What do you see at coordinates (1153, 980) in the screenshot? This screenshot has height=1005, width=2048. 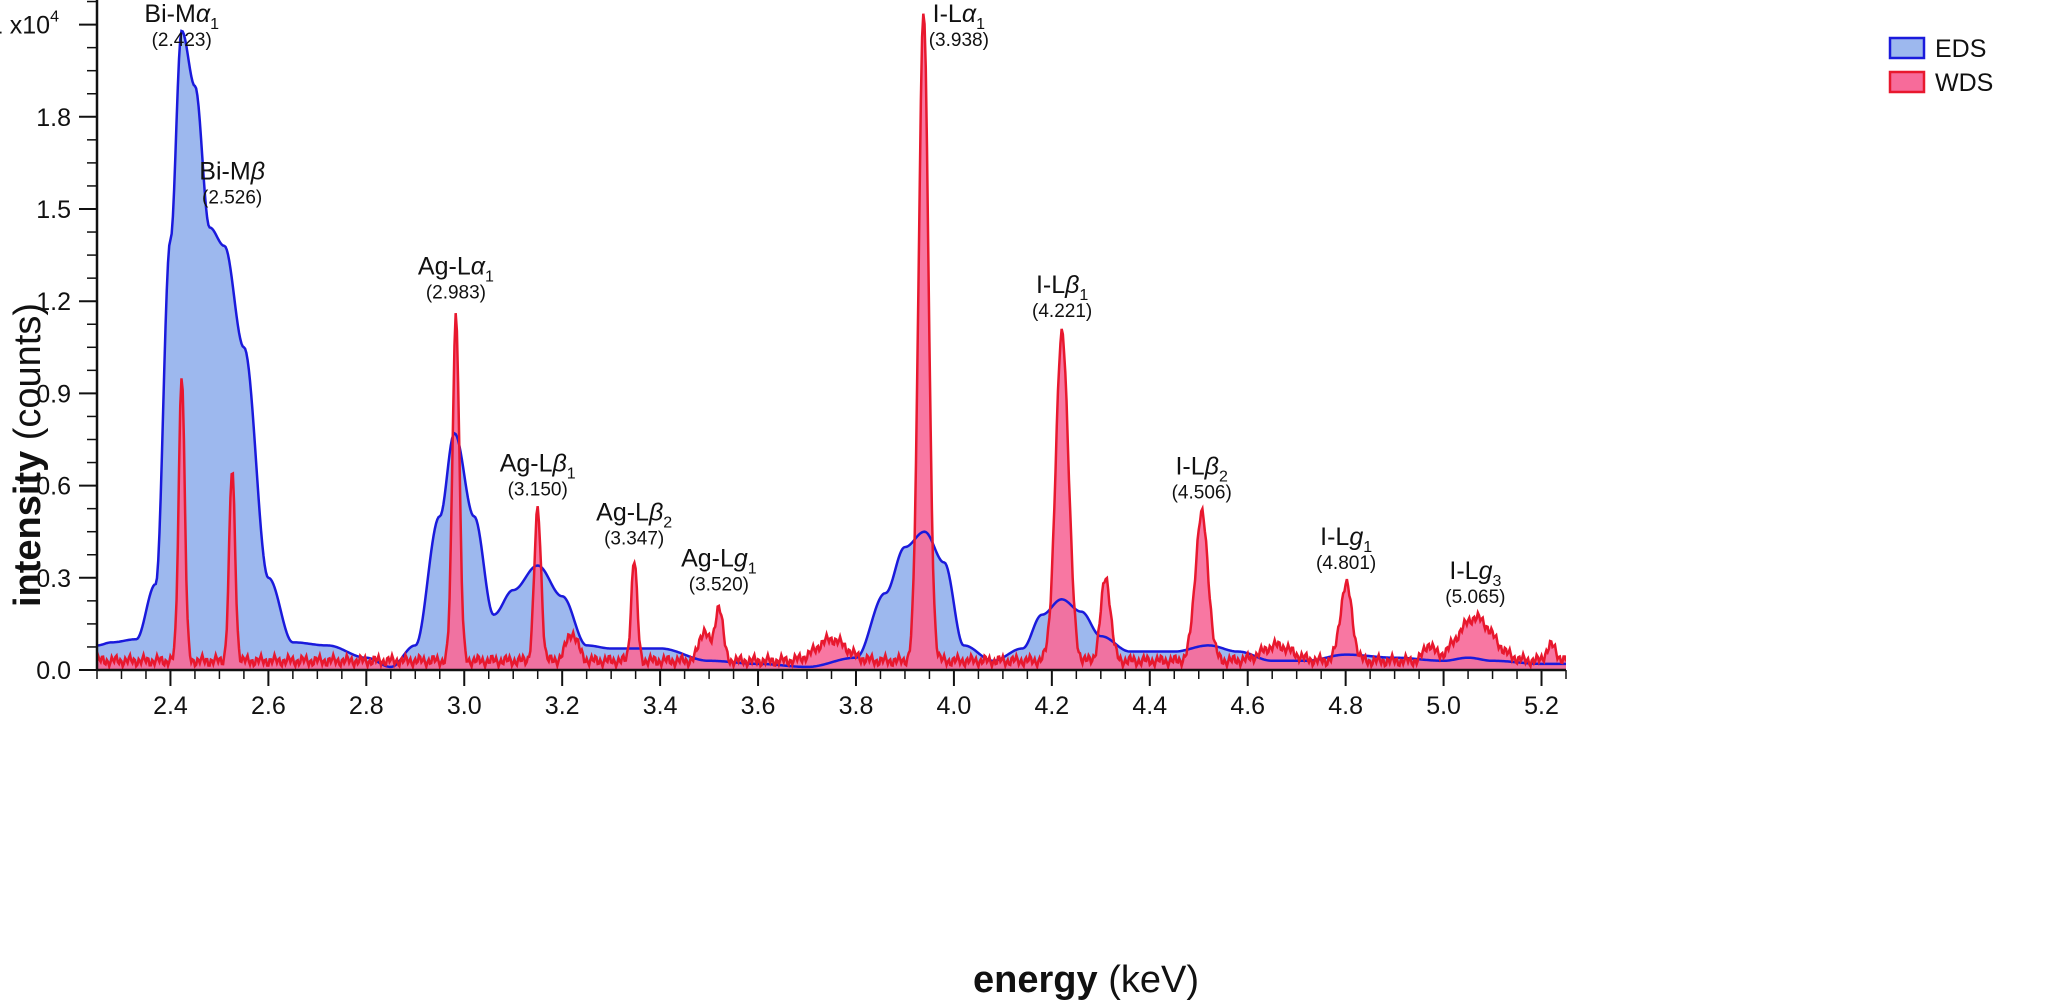 I see `x-axis-title-unit: (keV)` at bounding box center [1153, 980].